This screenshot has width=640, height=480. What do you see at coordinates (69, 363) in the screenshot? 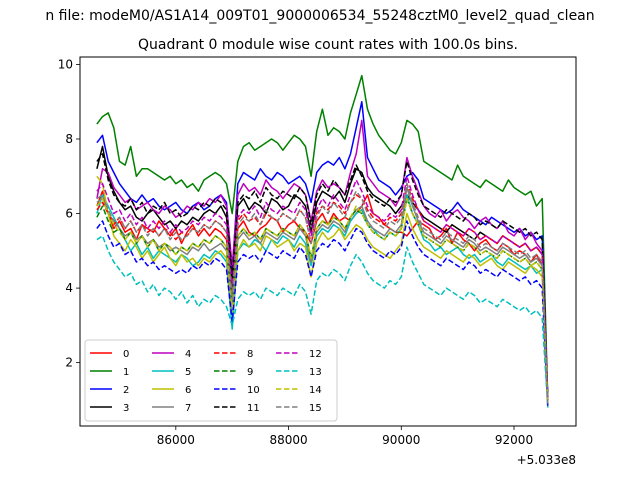
I see `y-tick-label: 2` at bounding box center [69, 363].